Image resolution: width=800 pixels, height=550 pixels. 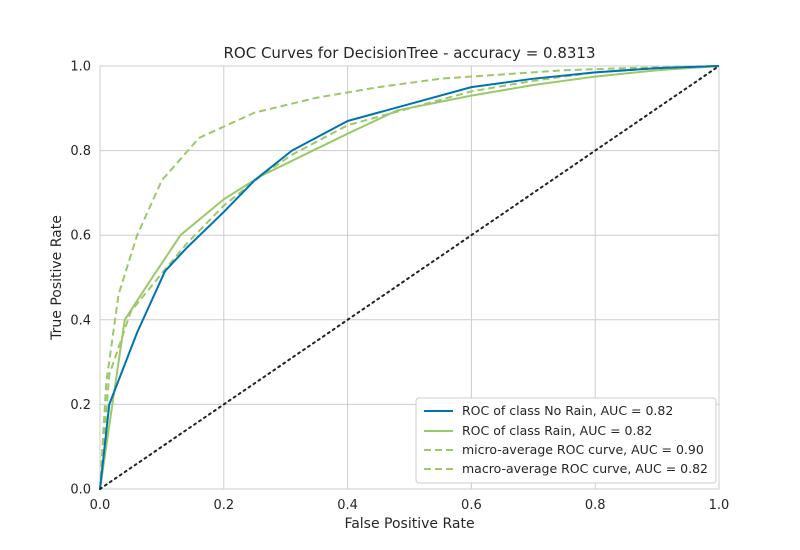 I want to click on x-tick-label: 0.0, so click(x=100, y=505).